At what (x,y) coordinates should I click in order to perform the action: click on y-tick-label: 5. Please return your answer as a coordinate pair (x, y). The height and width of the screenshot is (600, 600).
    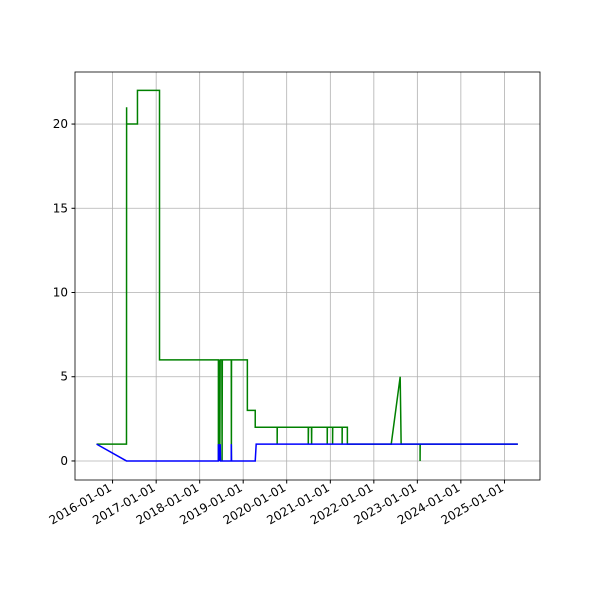
    Looking at the image, I should click on (64, 377).